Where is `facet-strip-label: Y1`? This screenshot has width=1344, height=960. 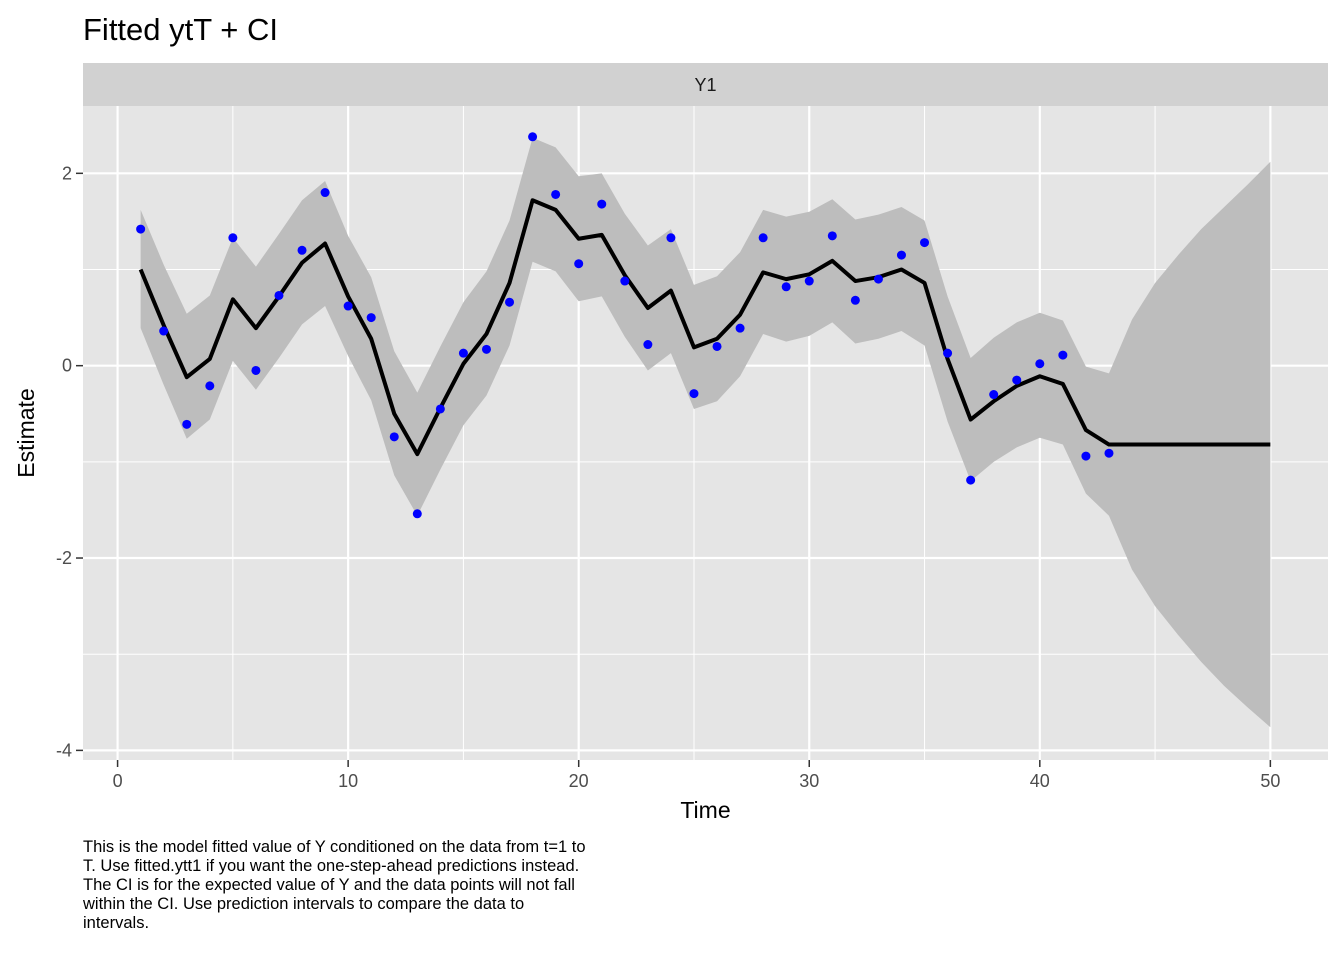 facet-strip-label: Y1 is located at coordinates (705, 85).